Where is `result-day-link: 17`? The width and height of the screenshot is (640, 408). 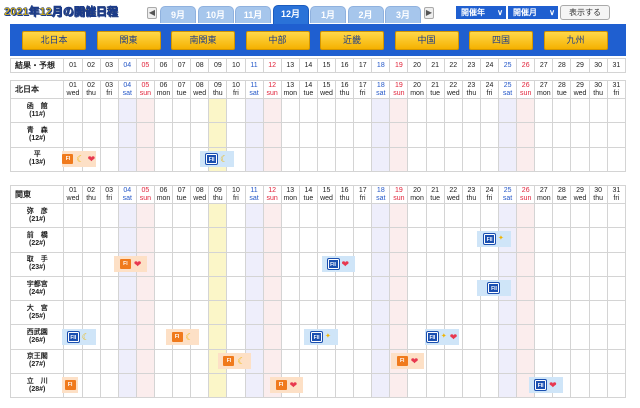
result-day-link: 17 is located at coordinates (363, 65).